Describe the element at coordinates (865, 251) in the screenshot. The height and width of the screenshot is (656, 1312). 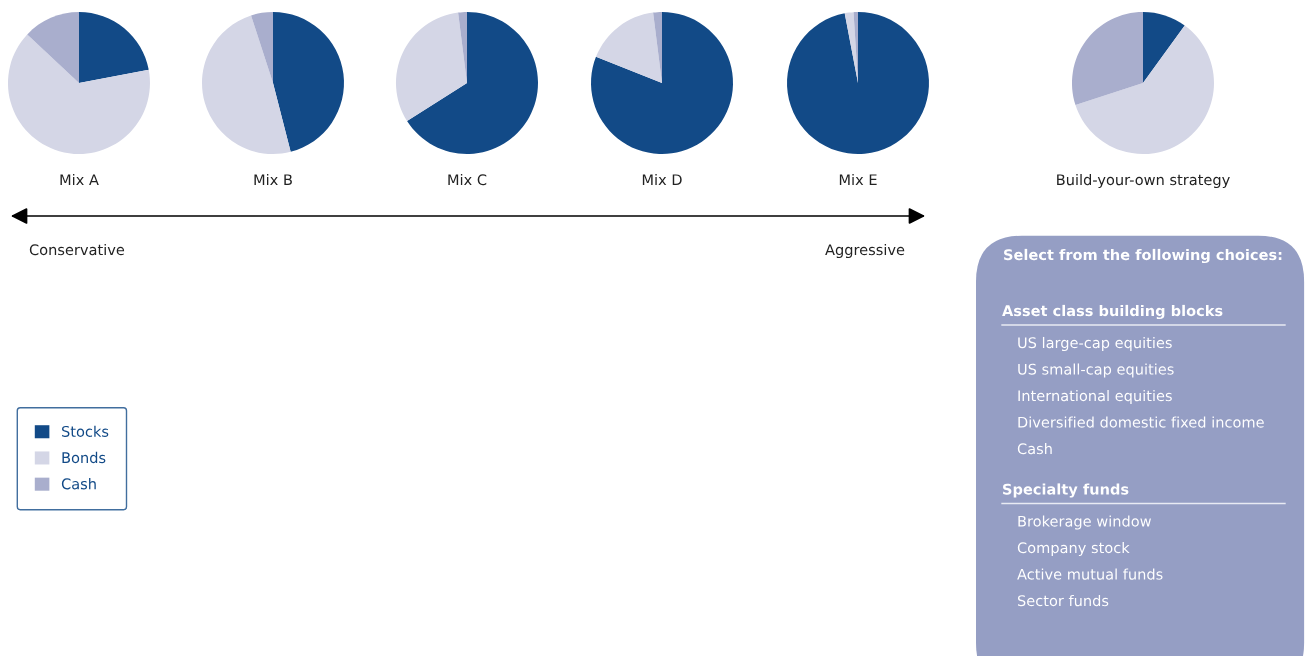
I see `text: Aggressive` at that location.